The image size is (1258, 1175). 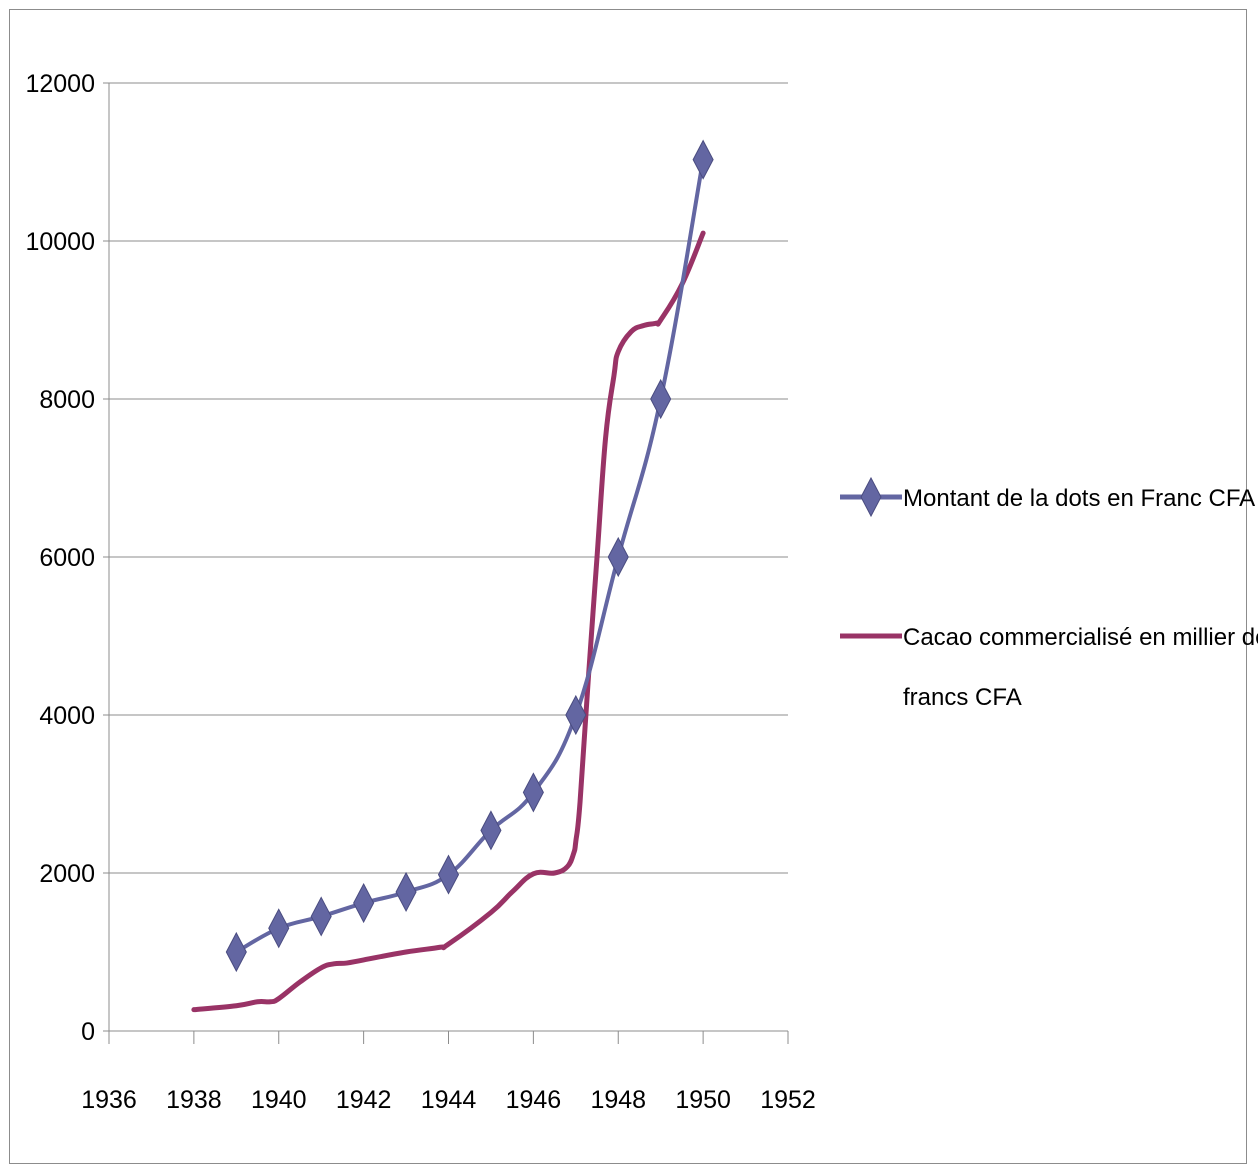 What do you see at coordinates (962, 697) in the screenshot?
I see `legend-label-cacao-line2: francs CFA` at bounding box center [962, 697].